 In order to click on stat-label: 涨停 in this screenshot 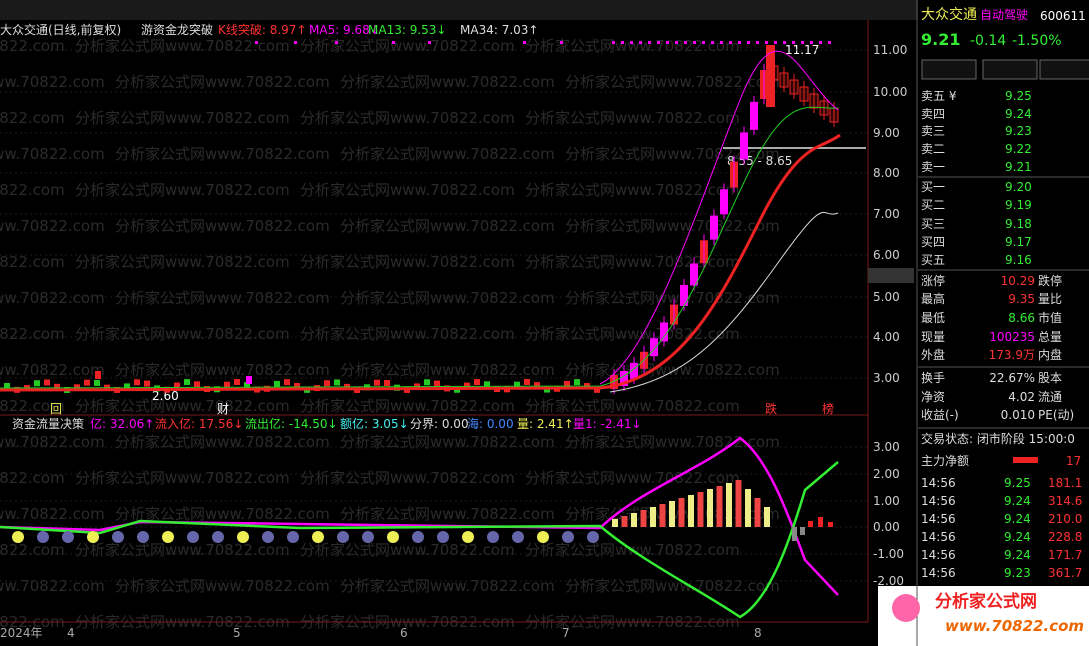, I will do `click(933, 281)`.